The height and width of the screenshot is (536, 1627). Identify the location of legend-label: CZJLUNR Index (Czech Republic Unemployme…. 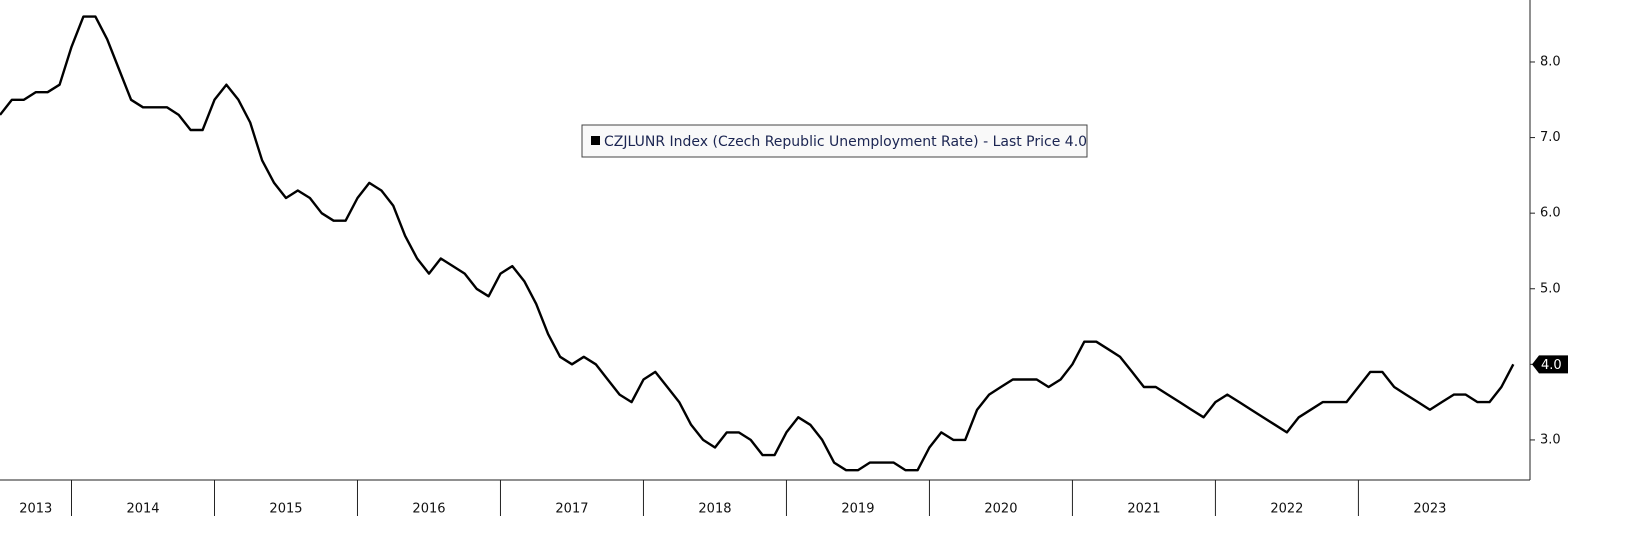
(845, 142).